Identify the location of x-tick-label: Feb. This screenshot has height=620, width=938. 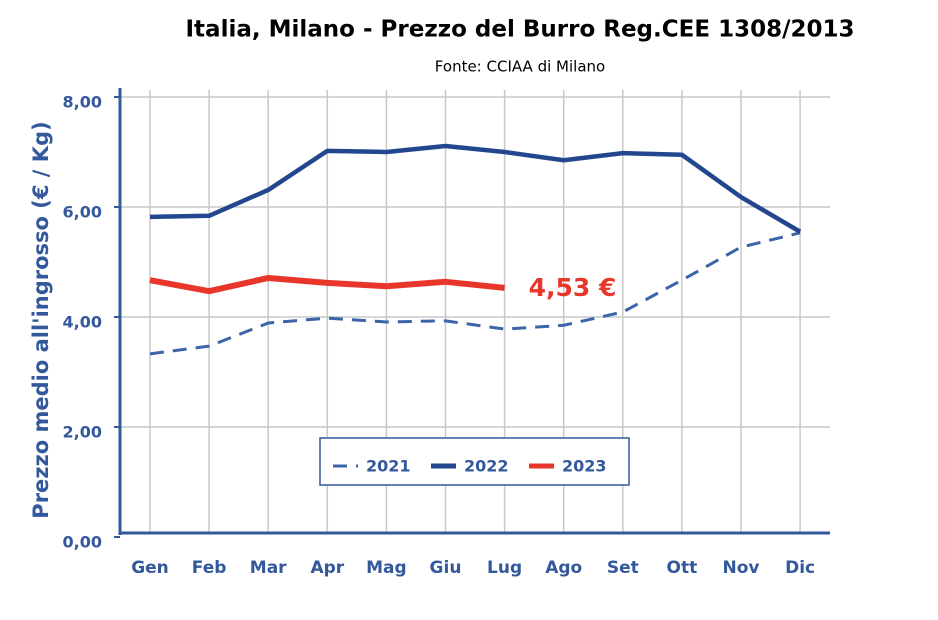
(209, 568).